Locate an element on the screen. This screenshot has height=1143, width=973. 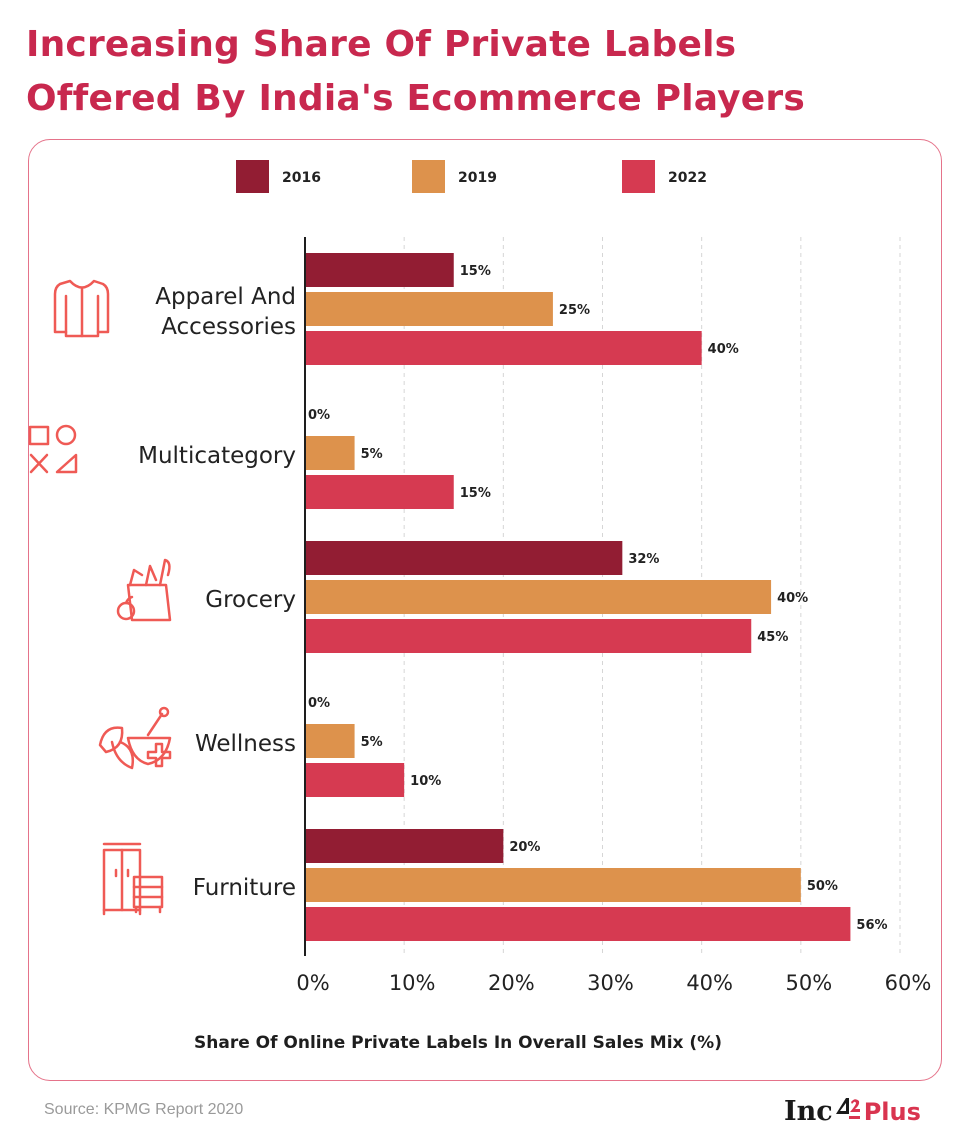
category-label: Furniture is located at coordinates (244, 888).